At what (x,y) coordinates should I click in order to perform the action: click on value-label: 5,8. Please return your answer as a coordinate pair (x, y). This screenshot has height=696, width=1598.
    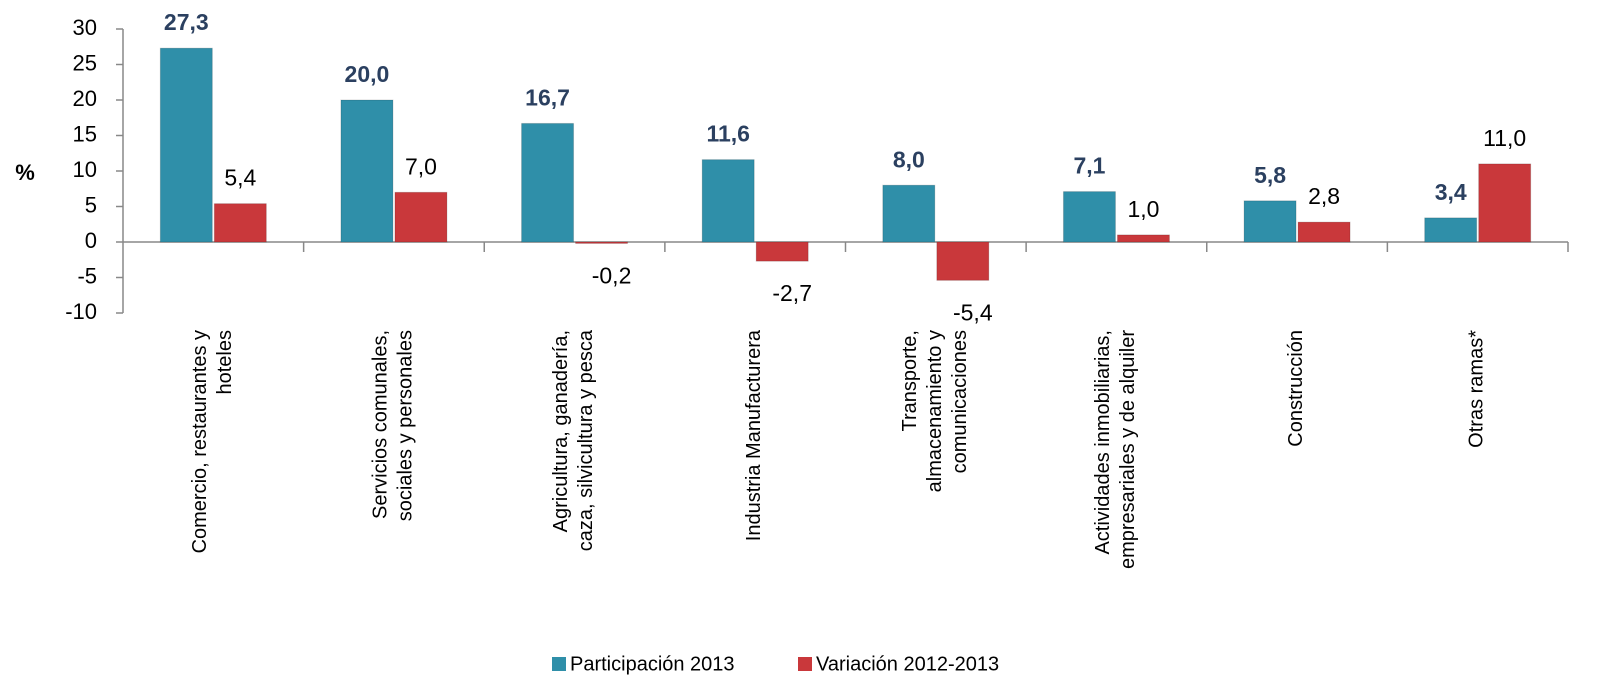
    Looking at the image, I should click on (1270, 175).